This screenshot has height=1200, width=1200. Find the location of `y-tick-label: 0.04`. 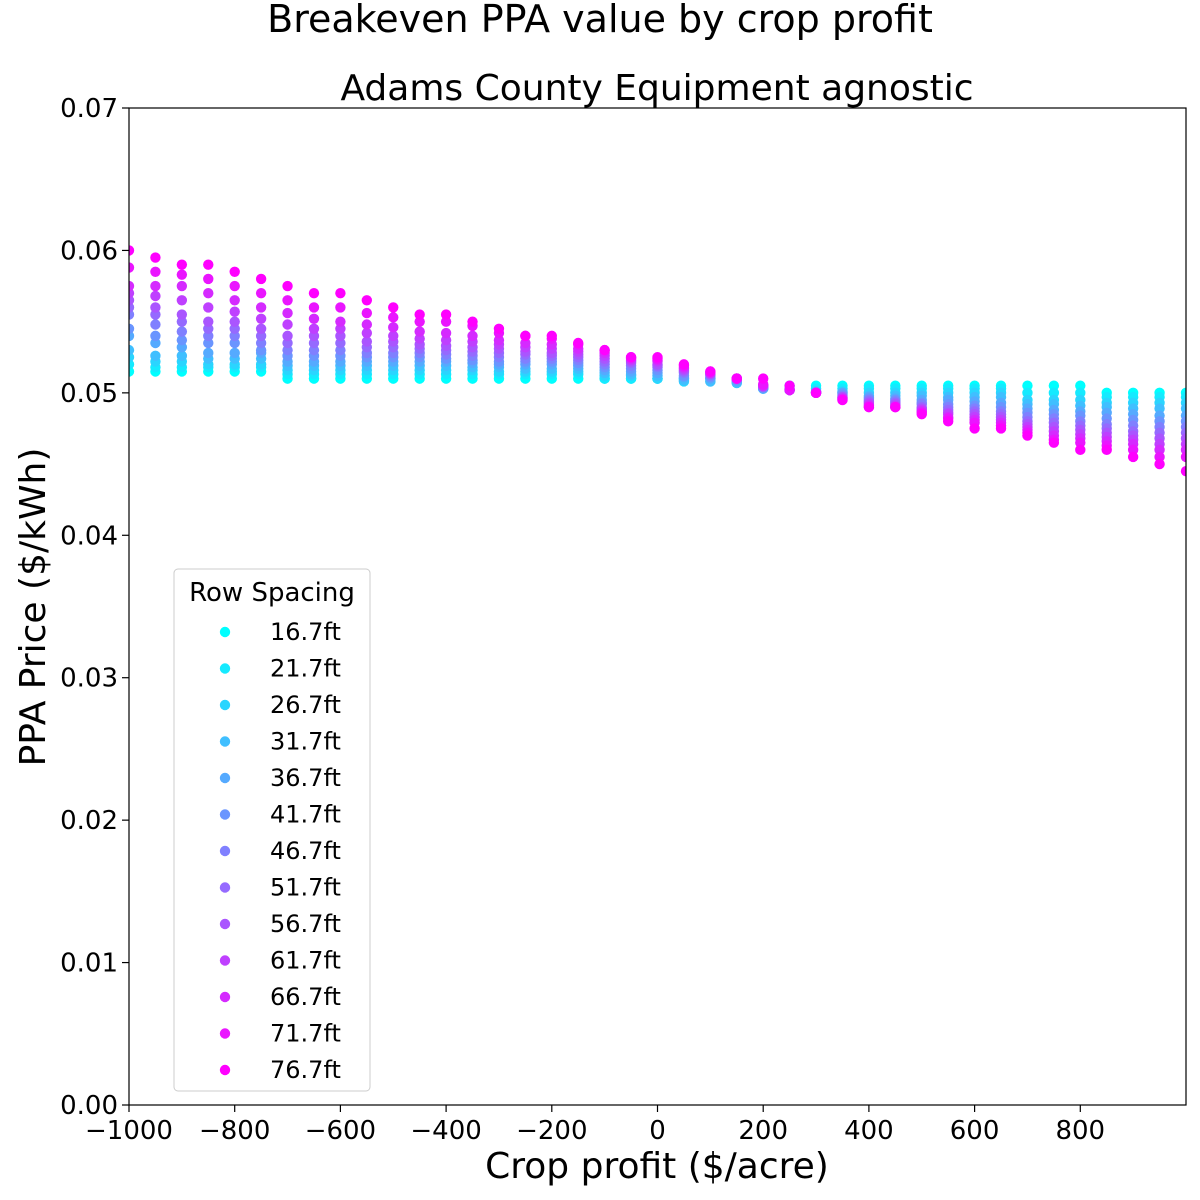

y-tick-label: 0.04 is located at coordinates (89, 536).